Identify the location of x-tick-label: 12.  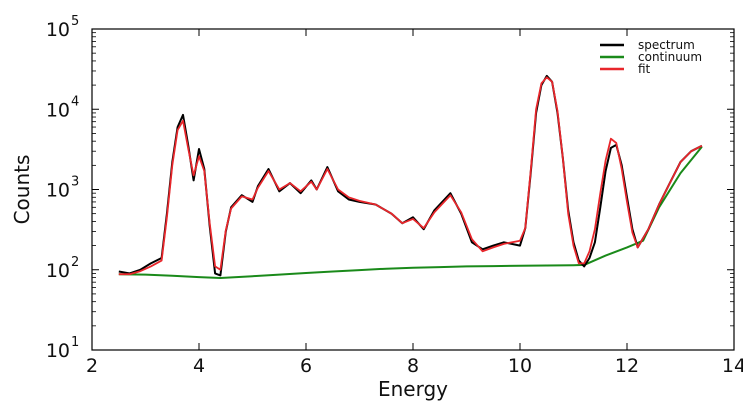
(627, 366).